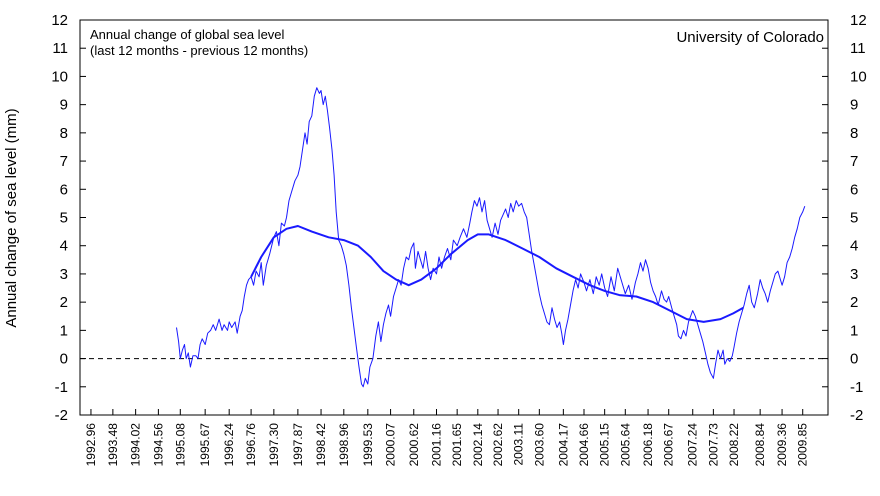 The image size is (880, 496). I want to click on x-tick-label: 2006.67, so click(669, 445).